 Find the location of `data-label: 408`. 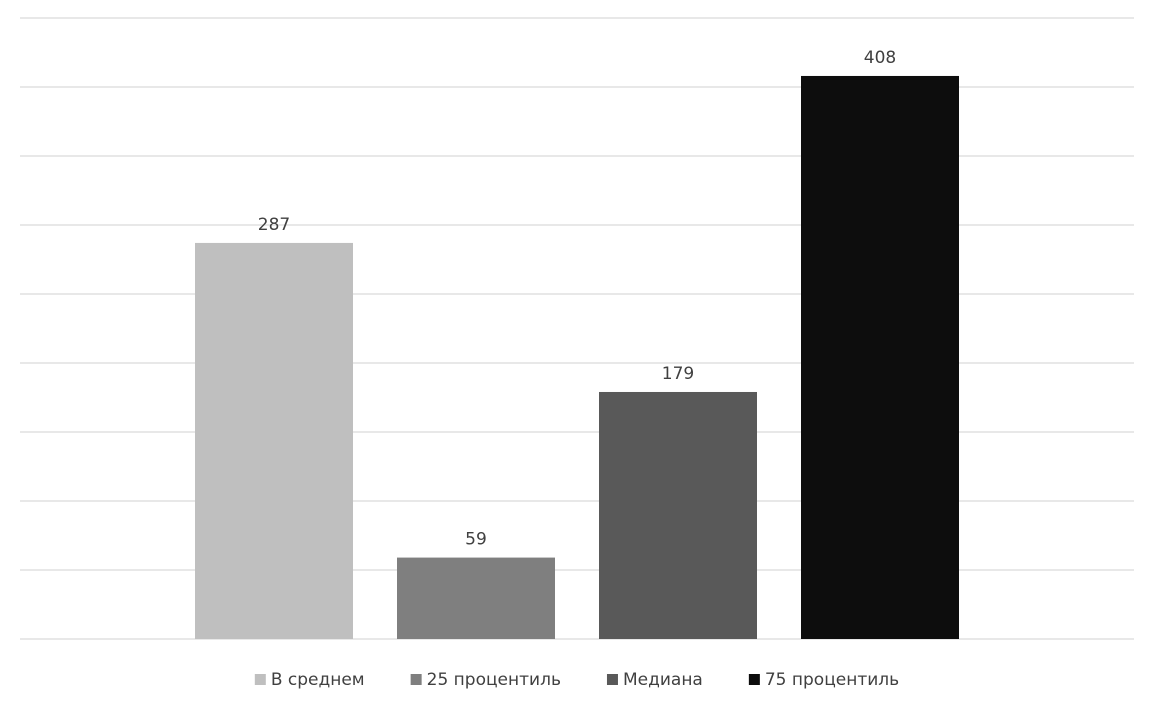

data-label: 408 is located at coordinates (880, 58).